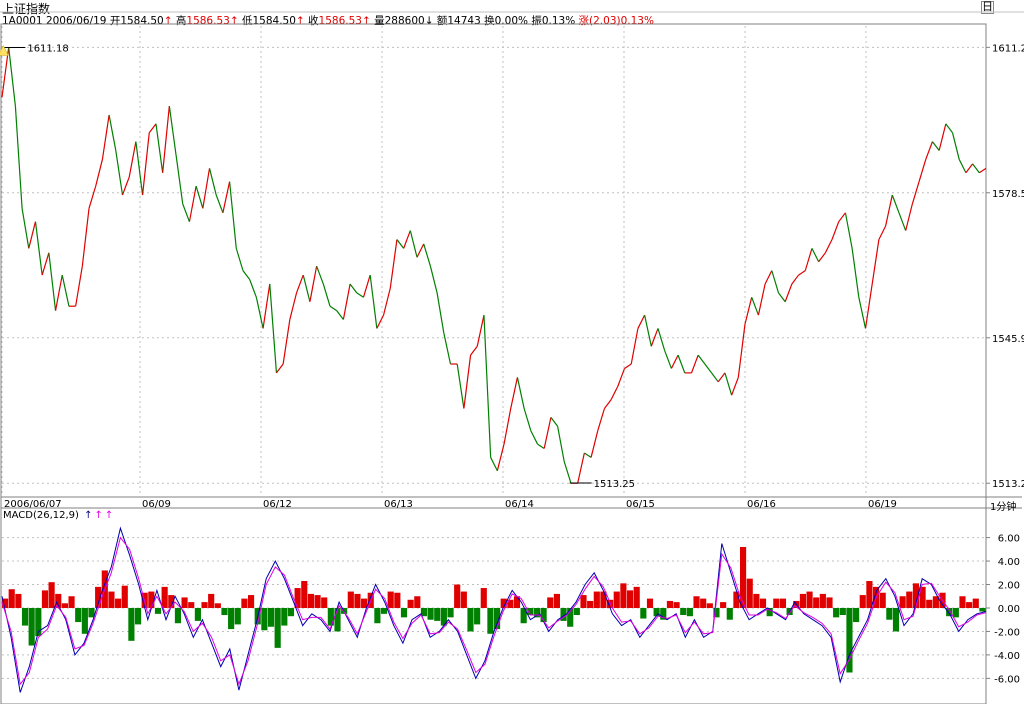 The height and width of the screenshot is (704, 1024). Describe the element at coordinates (41, 515) in the screenshot. I see `macd-title: MACD(26,12,9)` at that location.